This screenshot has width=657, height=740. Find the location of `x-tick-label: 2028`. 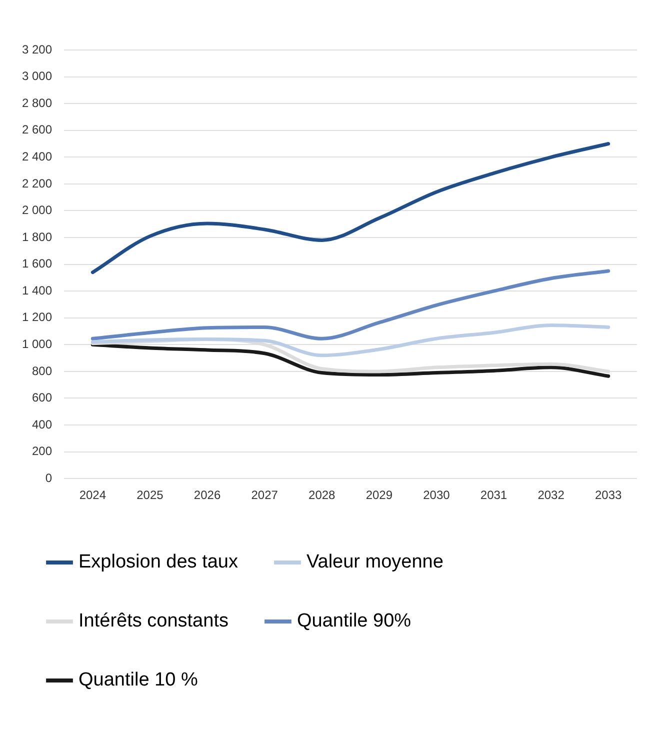

x-tick-label: 2028 is located at coordinates (322, 495).